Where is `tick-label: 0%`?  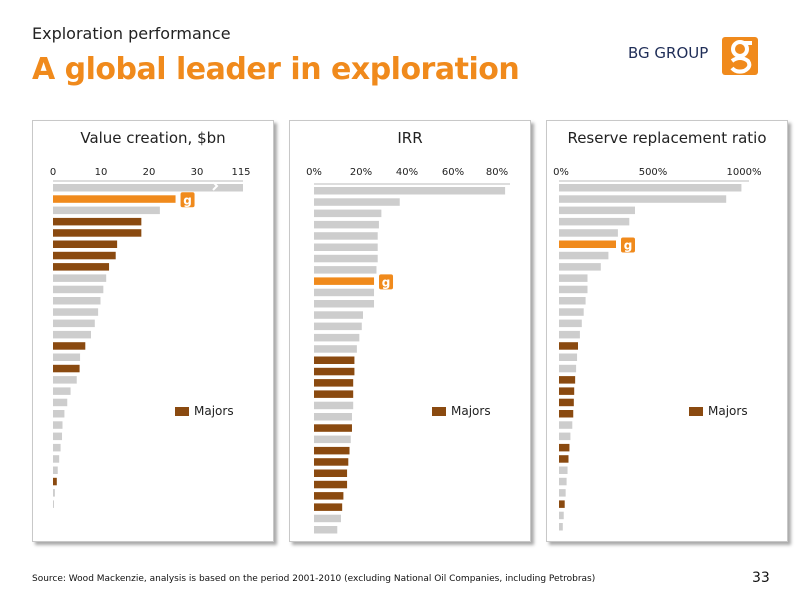
tick-label: 0% is located at coordinates (314, 172).